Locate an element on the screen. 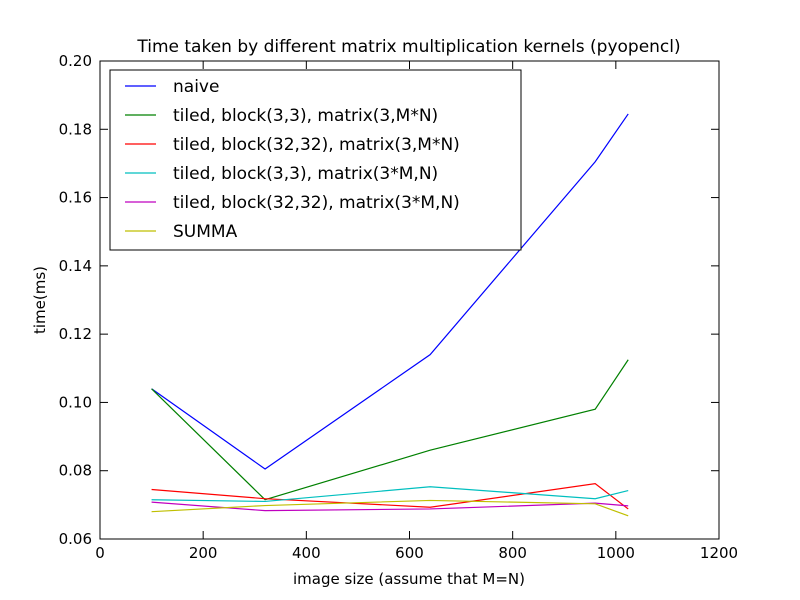 This screenshot has width=800, height=600. series-line-tiled-block-32-32-matrix-3-m-n is located at coordinates (390, 496).